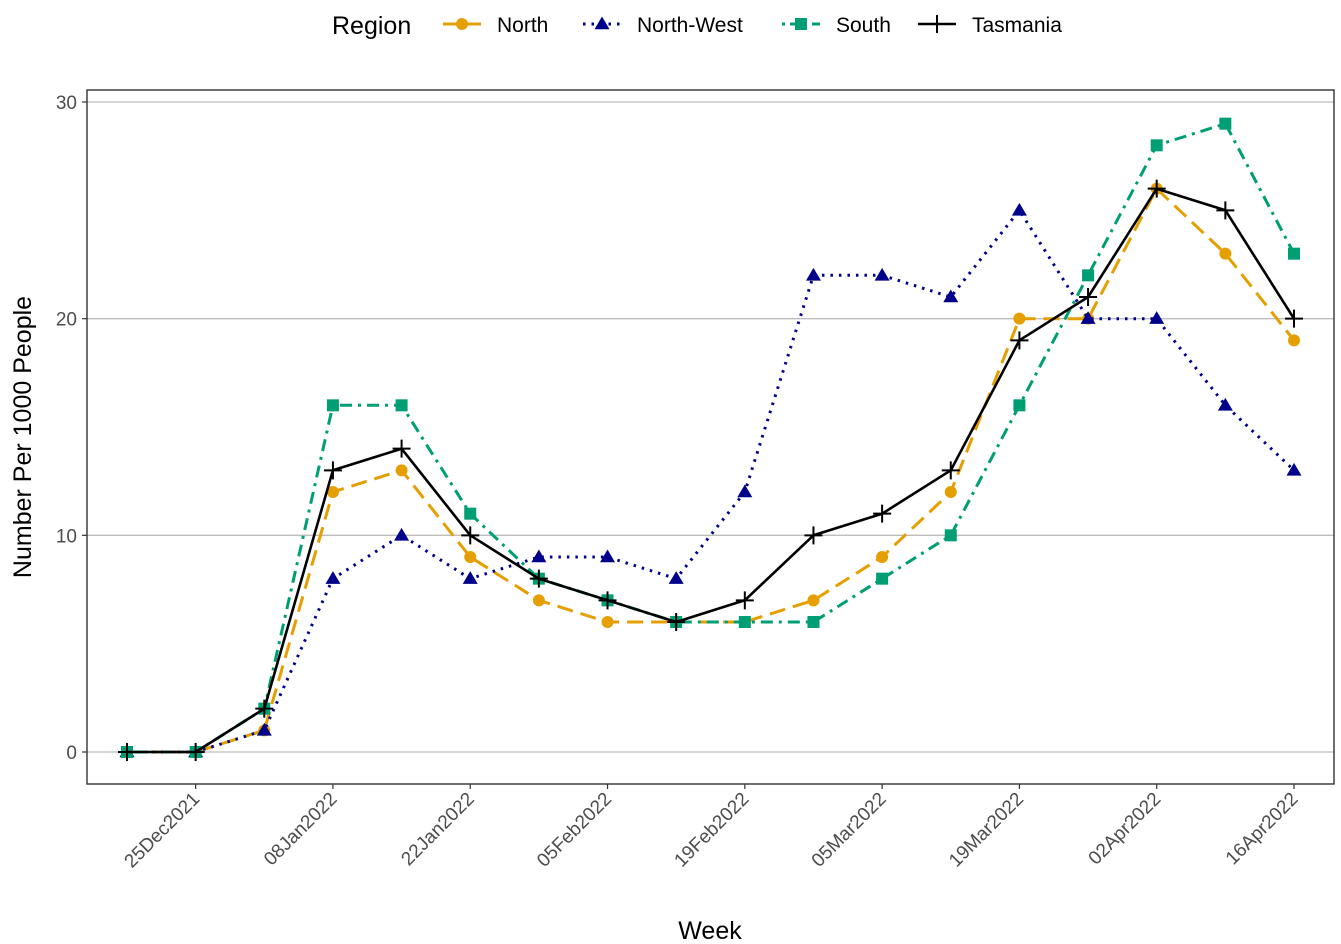 The height and width of the screenshot is (944, 1341). Describe the element at coordinates (23, 437) in the screenshot. I see `y-axis-title: Number Per 1000 People` at that location.